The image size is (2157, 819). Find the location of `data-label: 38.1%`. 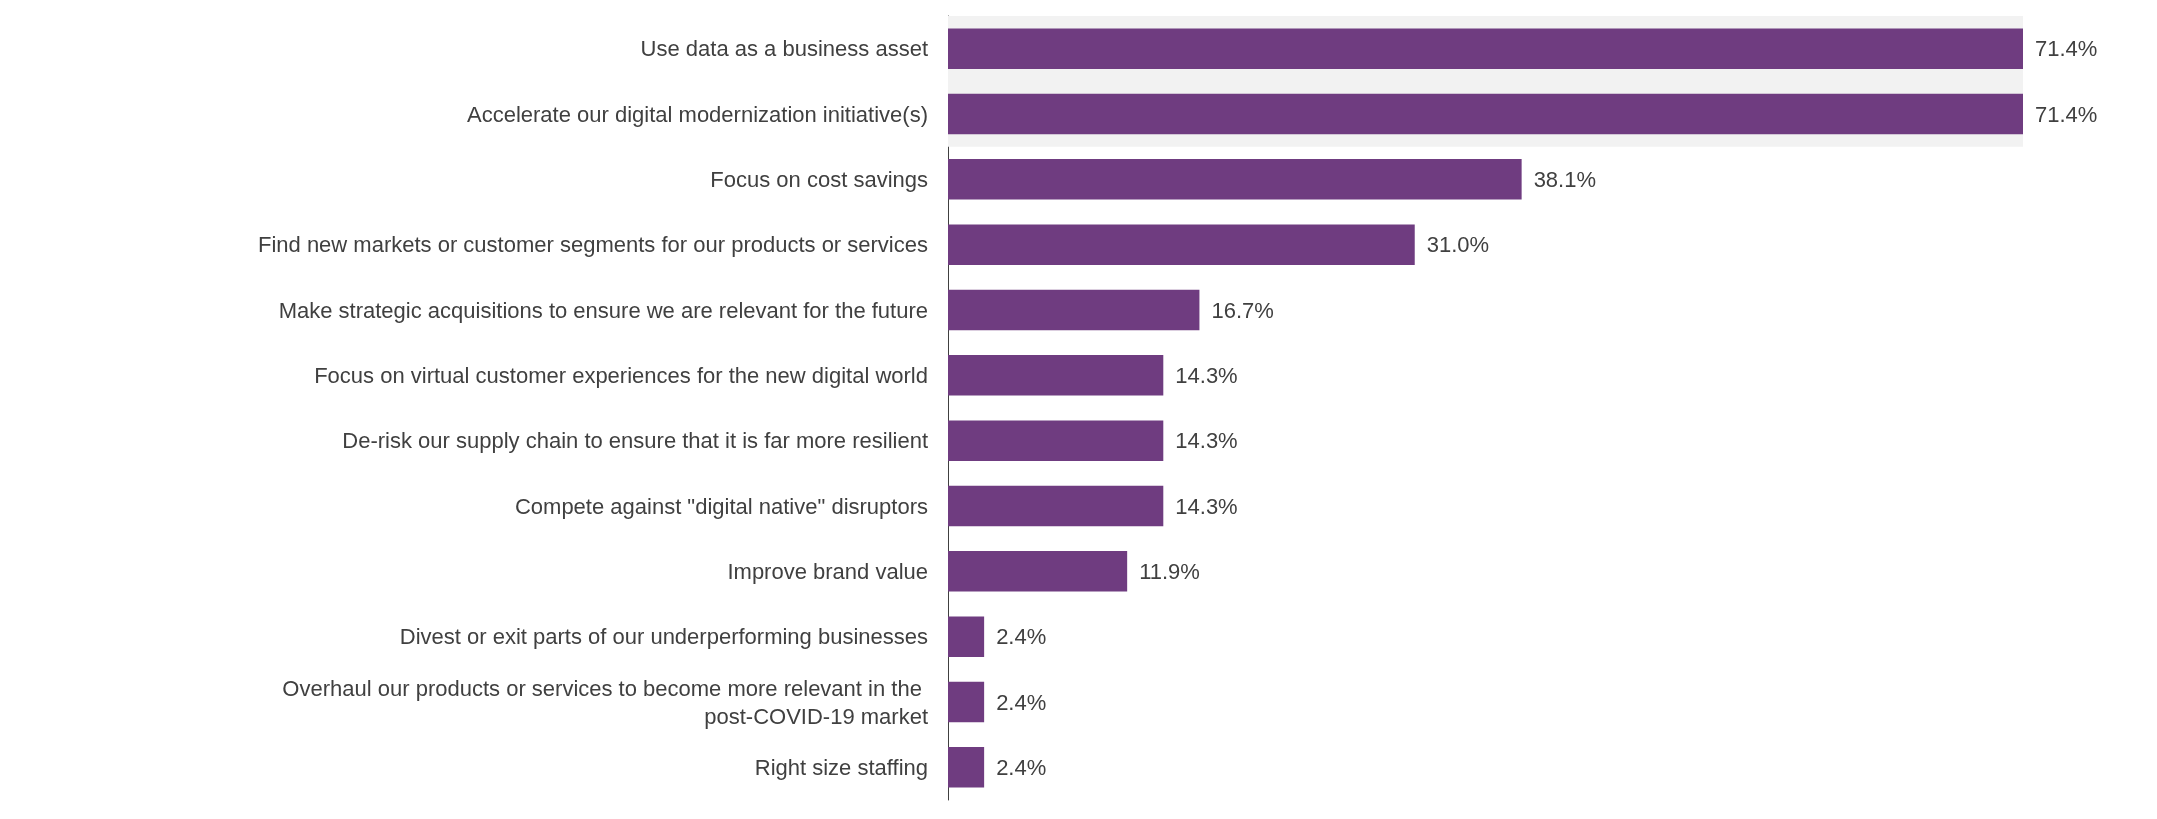

data-label: 38.1% is located at coordinates (1565, 179).